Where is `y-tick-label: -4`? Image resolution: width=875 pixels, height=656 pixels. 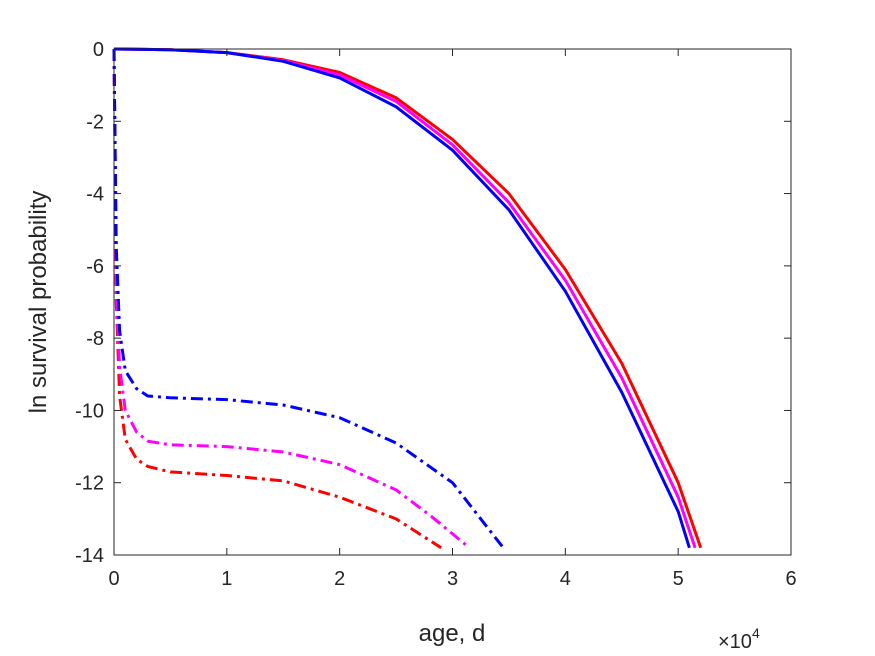
y-tick-label: -4 is located at coordinates (95, 195).